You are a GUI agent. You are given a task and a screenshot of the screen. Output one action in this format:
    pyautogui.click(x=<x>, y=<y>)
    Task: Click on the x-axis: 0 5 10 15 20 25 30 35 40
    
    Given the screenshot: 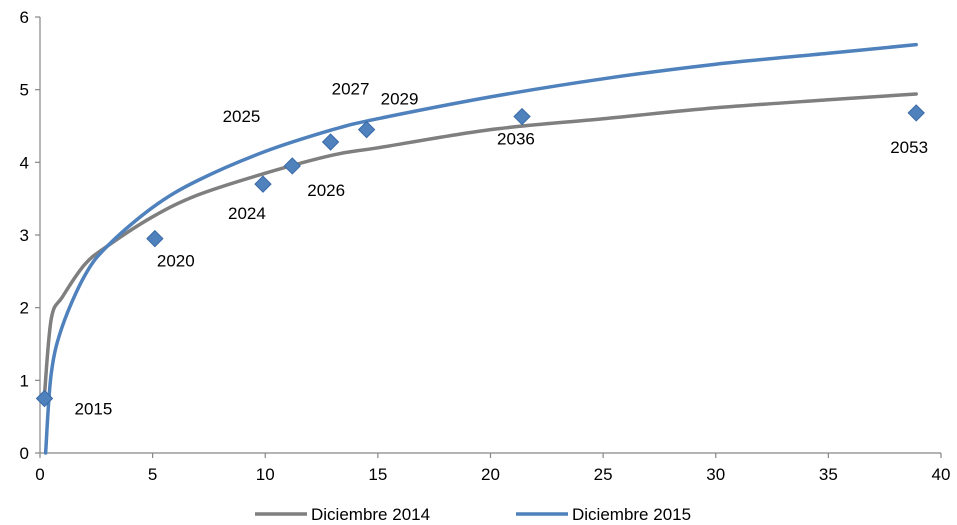 What is the action you would take?
    pyautogui.click(x=492, y=468)
    